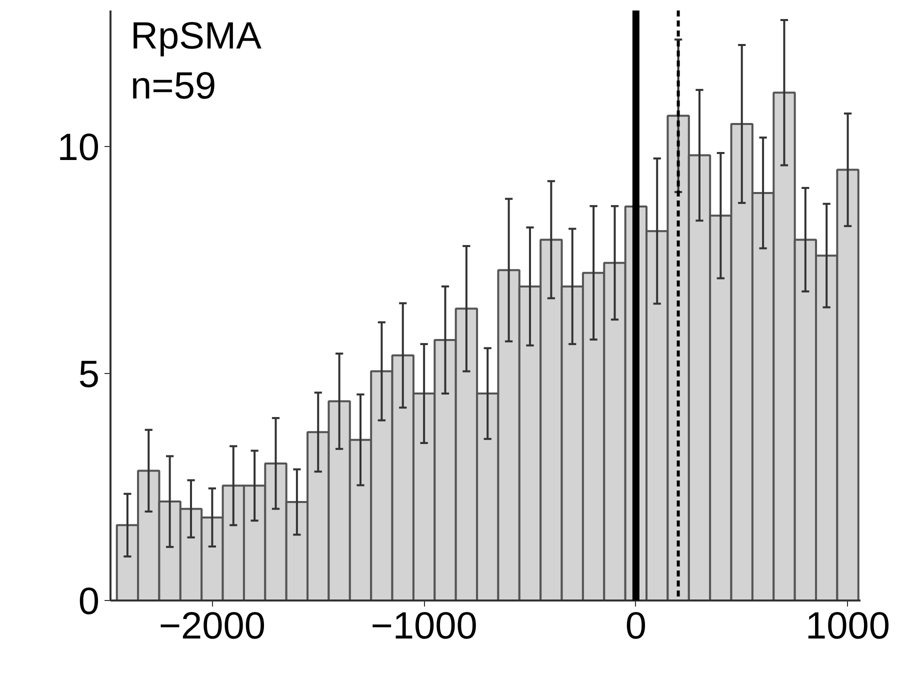  I want to click on x-tick-label: −1000, so click(424, 627).